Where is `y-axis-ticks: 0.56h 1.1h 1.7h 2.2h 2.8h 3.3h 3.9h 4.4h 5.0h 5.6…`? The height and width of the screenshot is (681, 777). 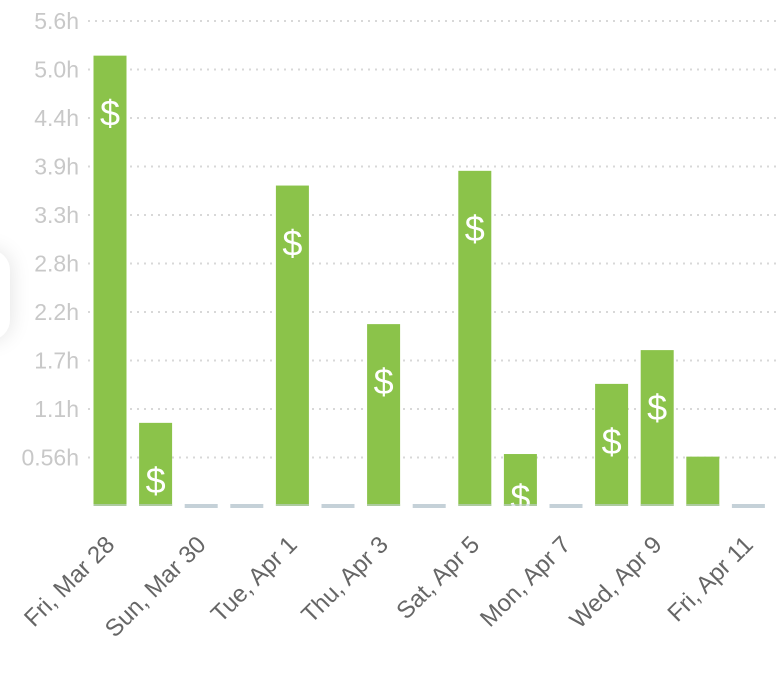
y-axis-ticks: 0.56h 1.1h 1.7h 2.2h 2.8h 3.3h 3.9h 4.4h 5.0h 5.6… is located at coordinates (50, 239).